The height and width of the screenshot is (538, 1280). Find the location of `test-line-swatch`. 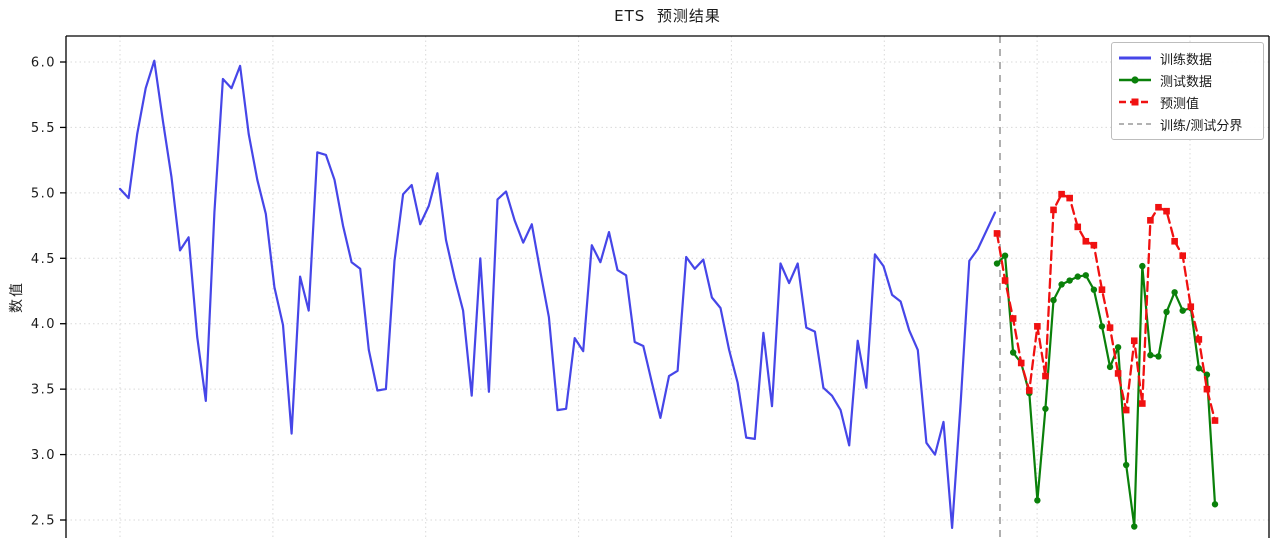

test-line-swatch is located at coordinates (1135, 80).